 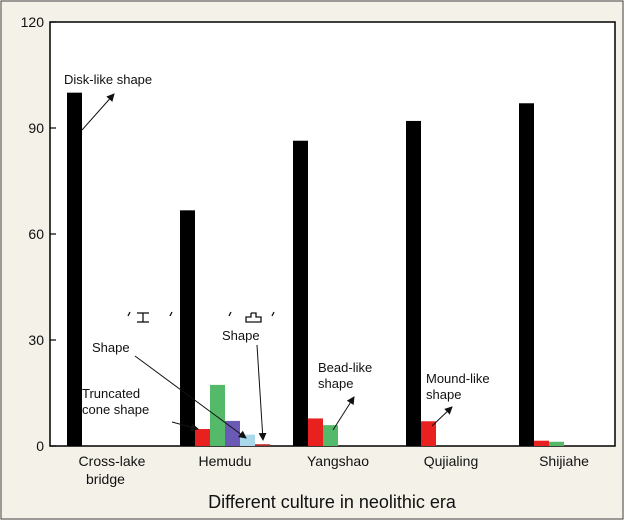 What do you see at coordinates (343, 413) in the screenshot?
I see `arrow-bead` at bounding box center [343, 413].